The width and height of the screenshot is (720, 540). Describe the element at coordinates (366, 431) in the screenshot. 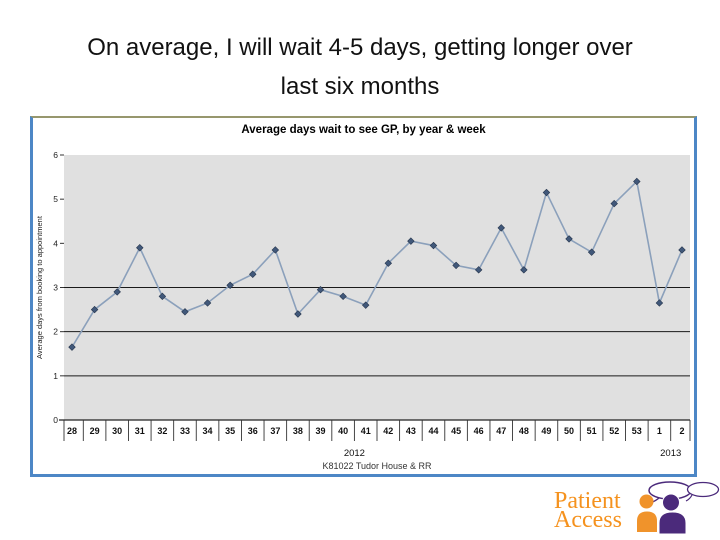

I see `x-tick-label: 41` at that location.